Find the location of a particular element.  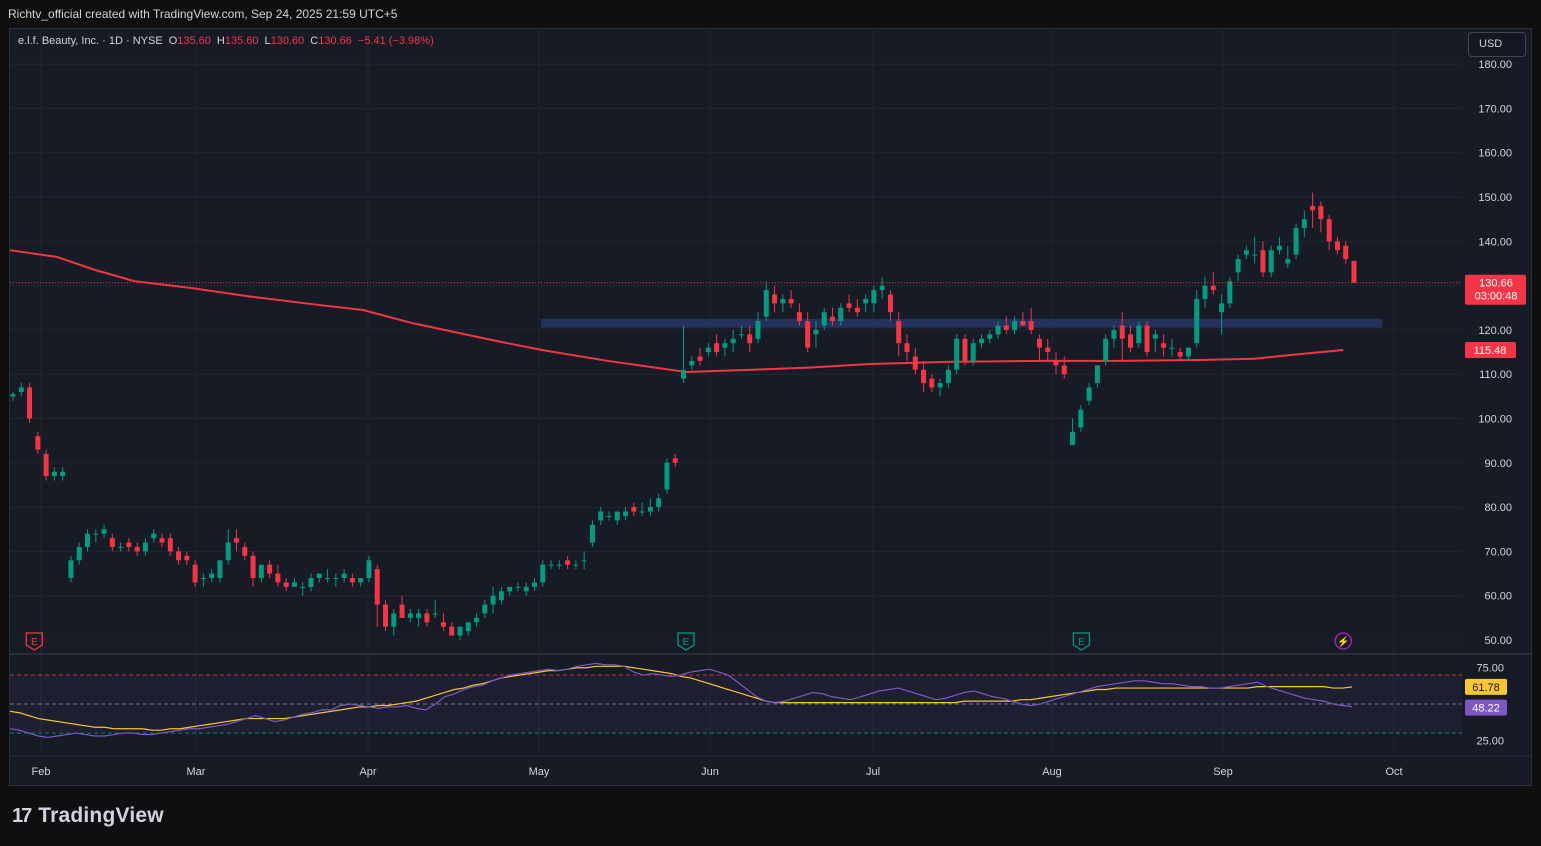

split-event-icon is located at coordinates (1343, 641).